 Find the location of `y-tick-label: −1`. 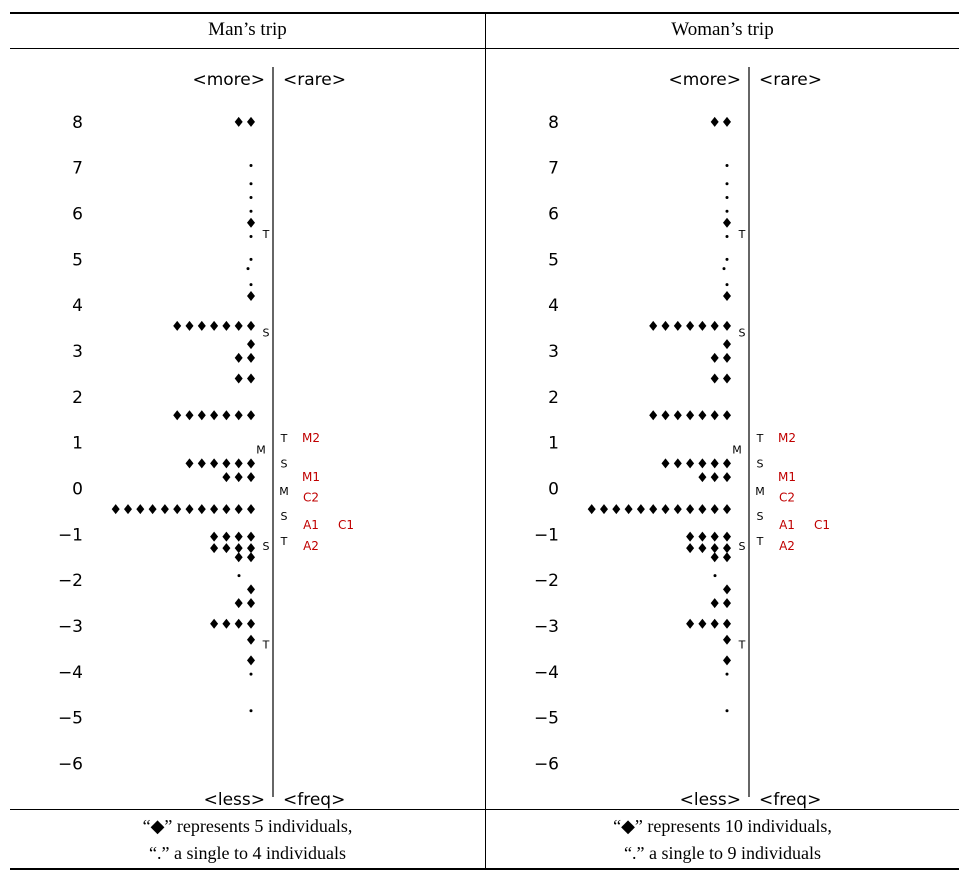

y-tick-label: −1 is located at coordinates (70, 535).